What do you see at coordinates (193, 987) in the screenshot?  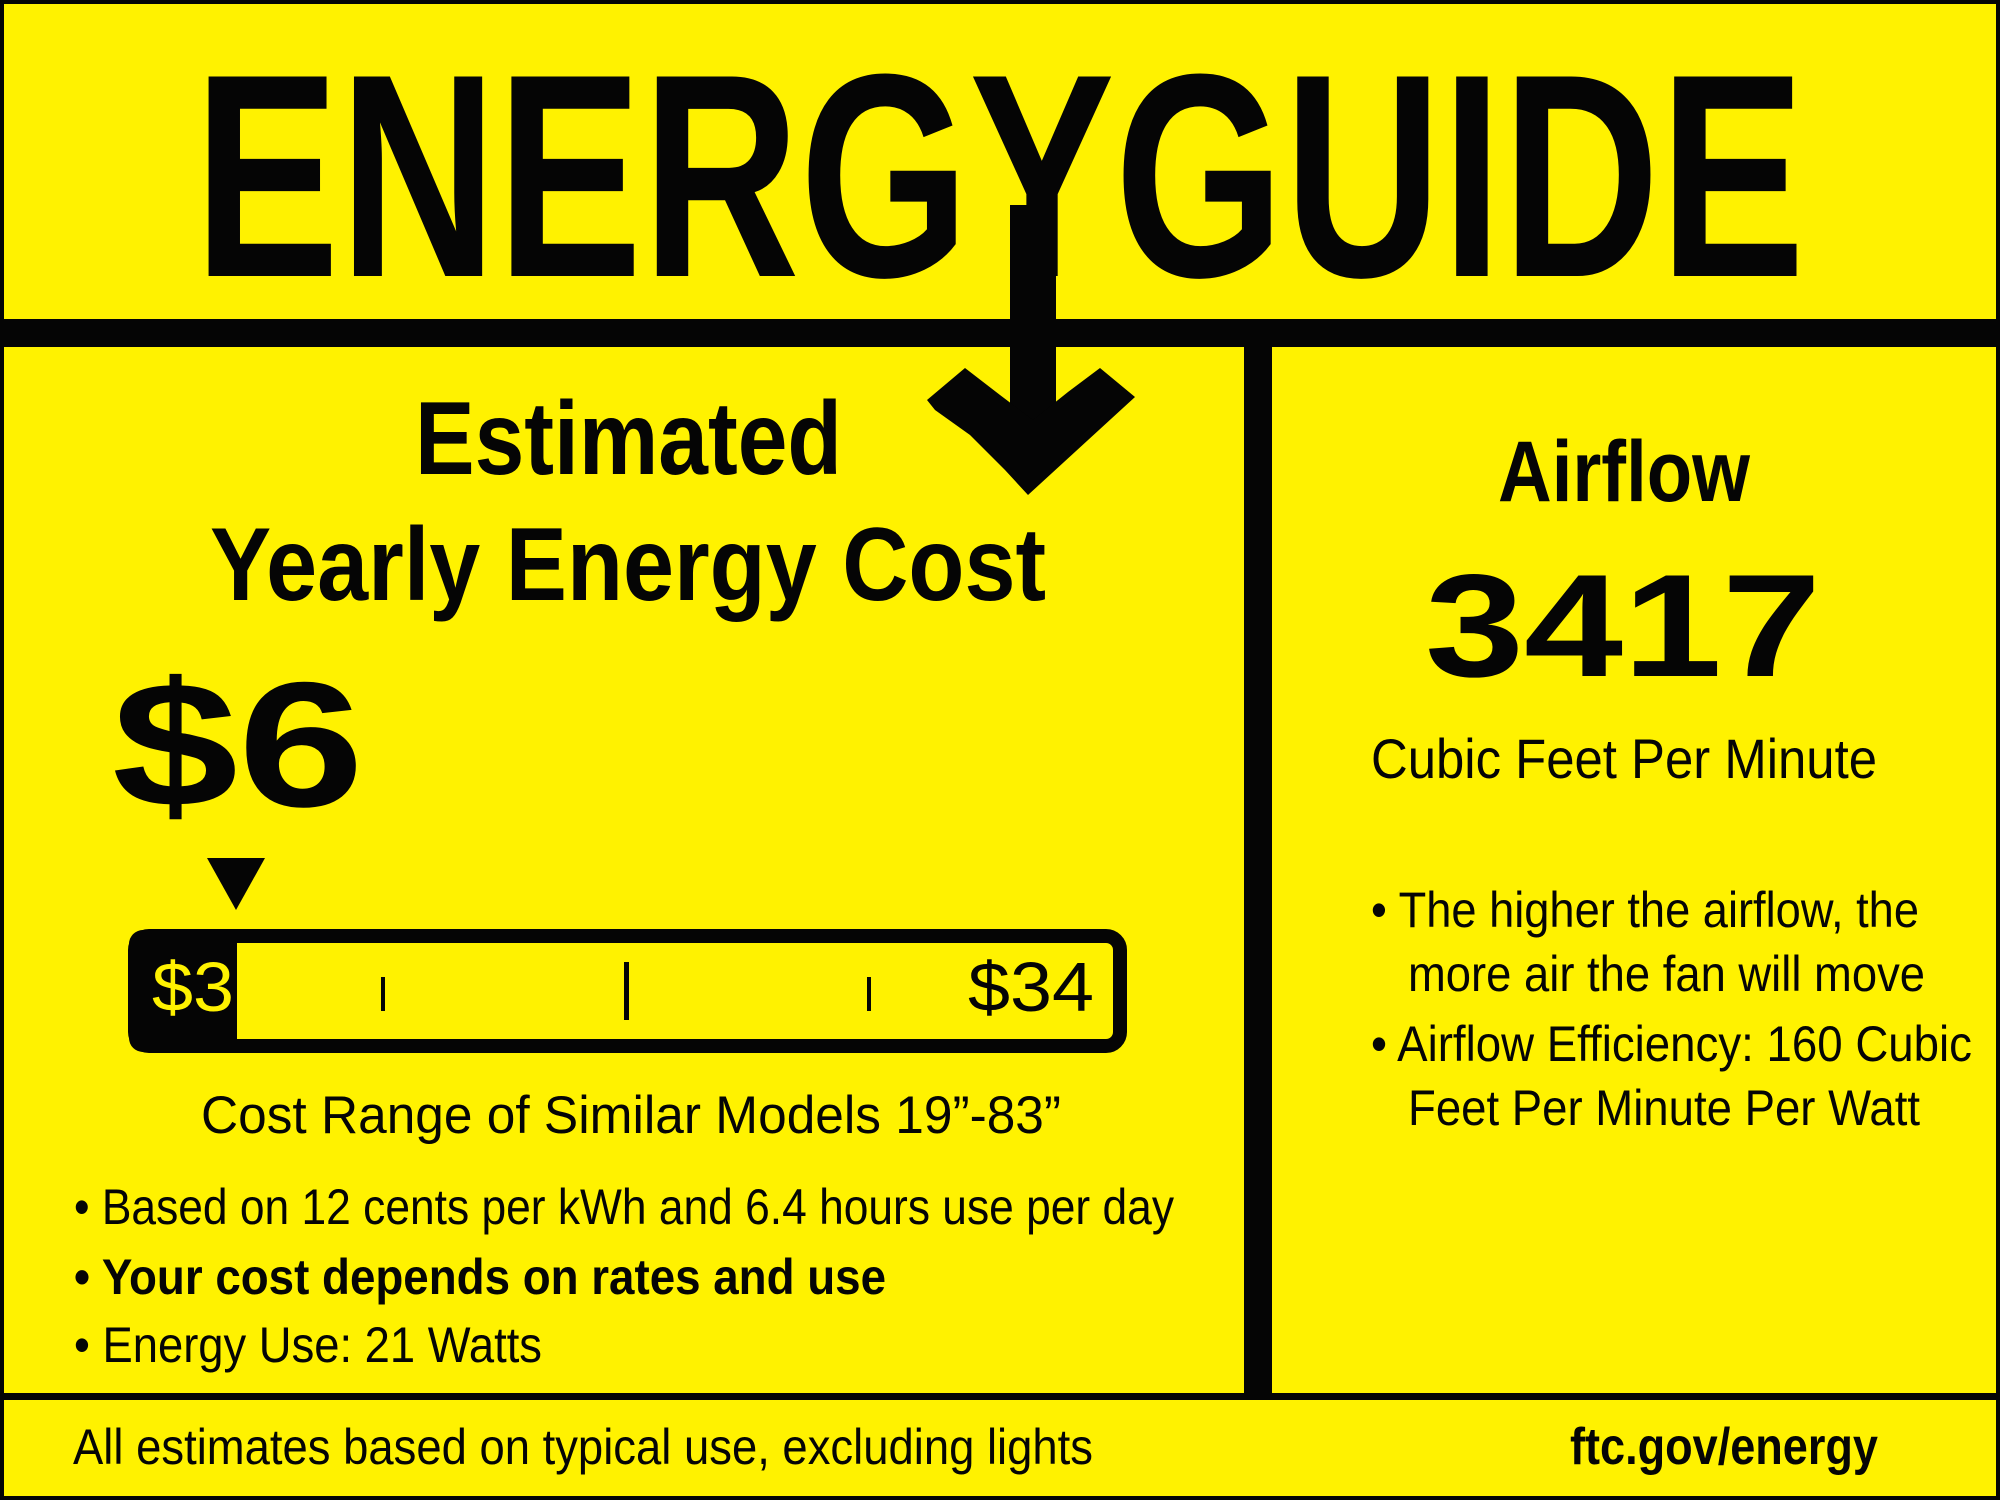 I see `scale-min-label: $3` at bounding box center [193, 987].